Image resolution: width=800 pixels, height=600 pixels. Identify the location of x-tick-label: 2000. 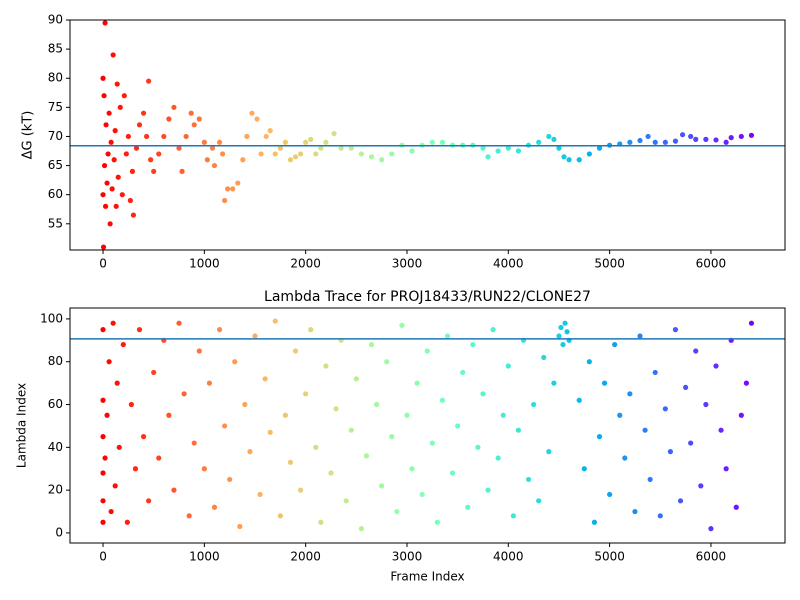
(305, 557).